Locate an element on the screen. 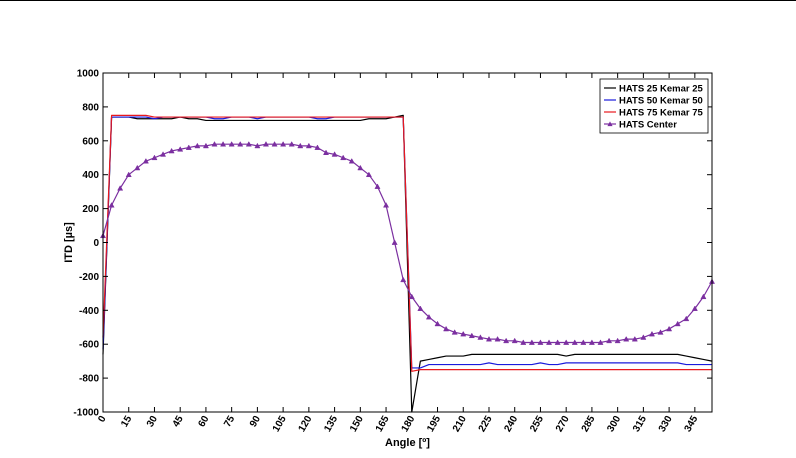  x-tick-label: 195 is located at coordinates (434, 424).